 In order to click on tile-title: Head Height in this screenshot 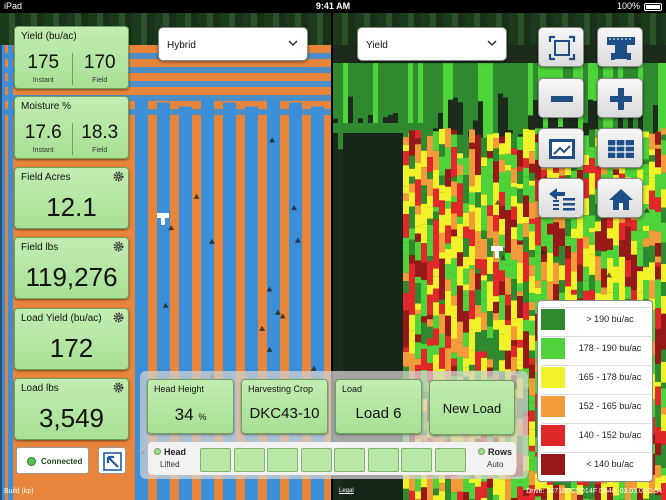, I will do `click(179, 389)`.